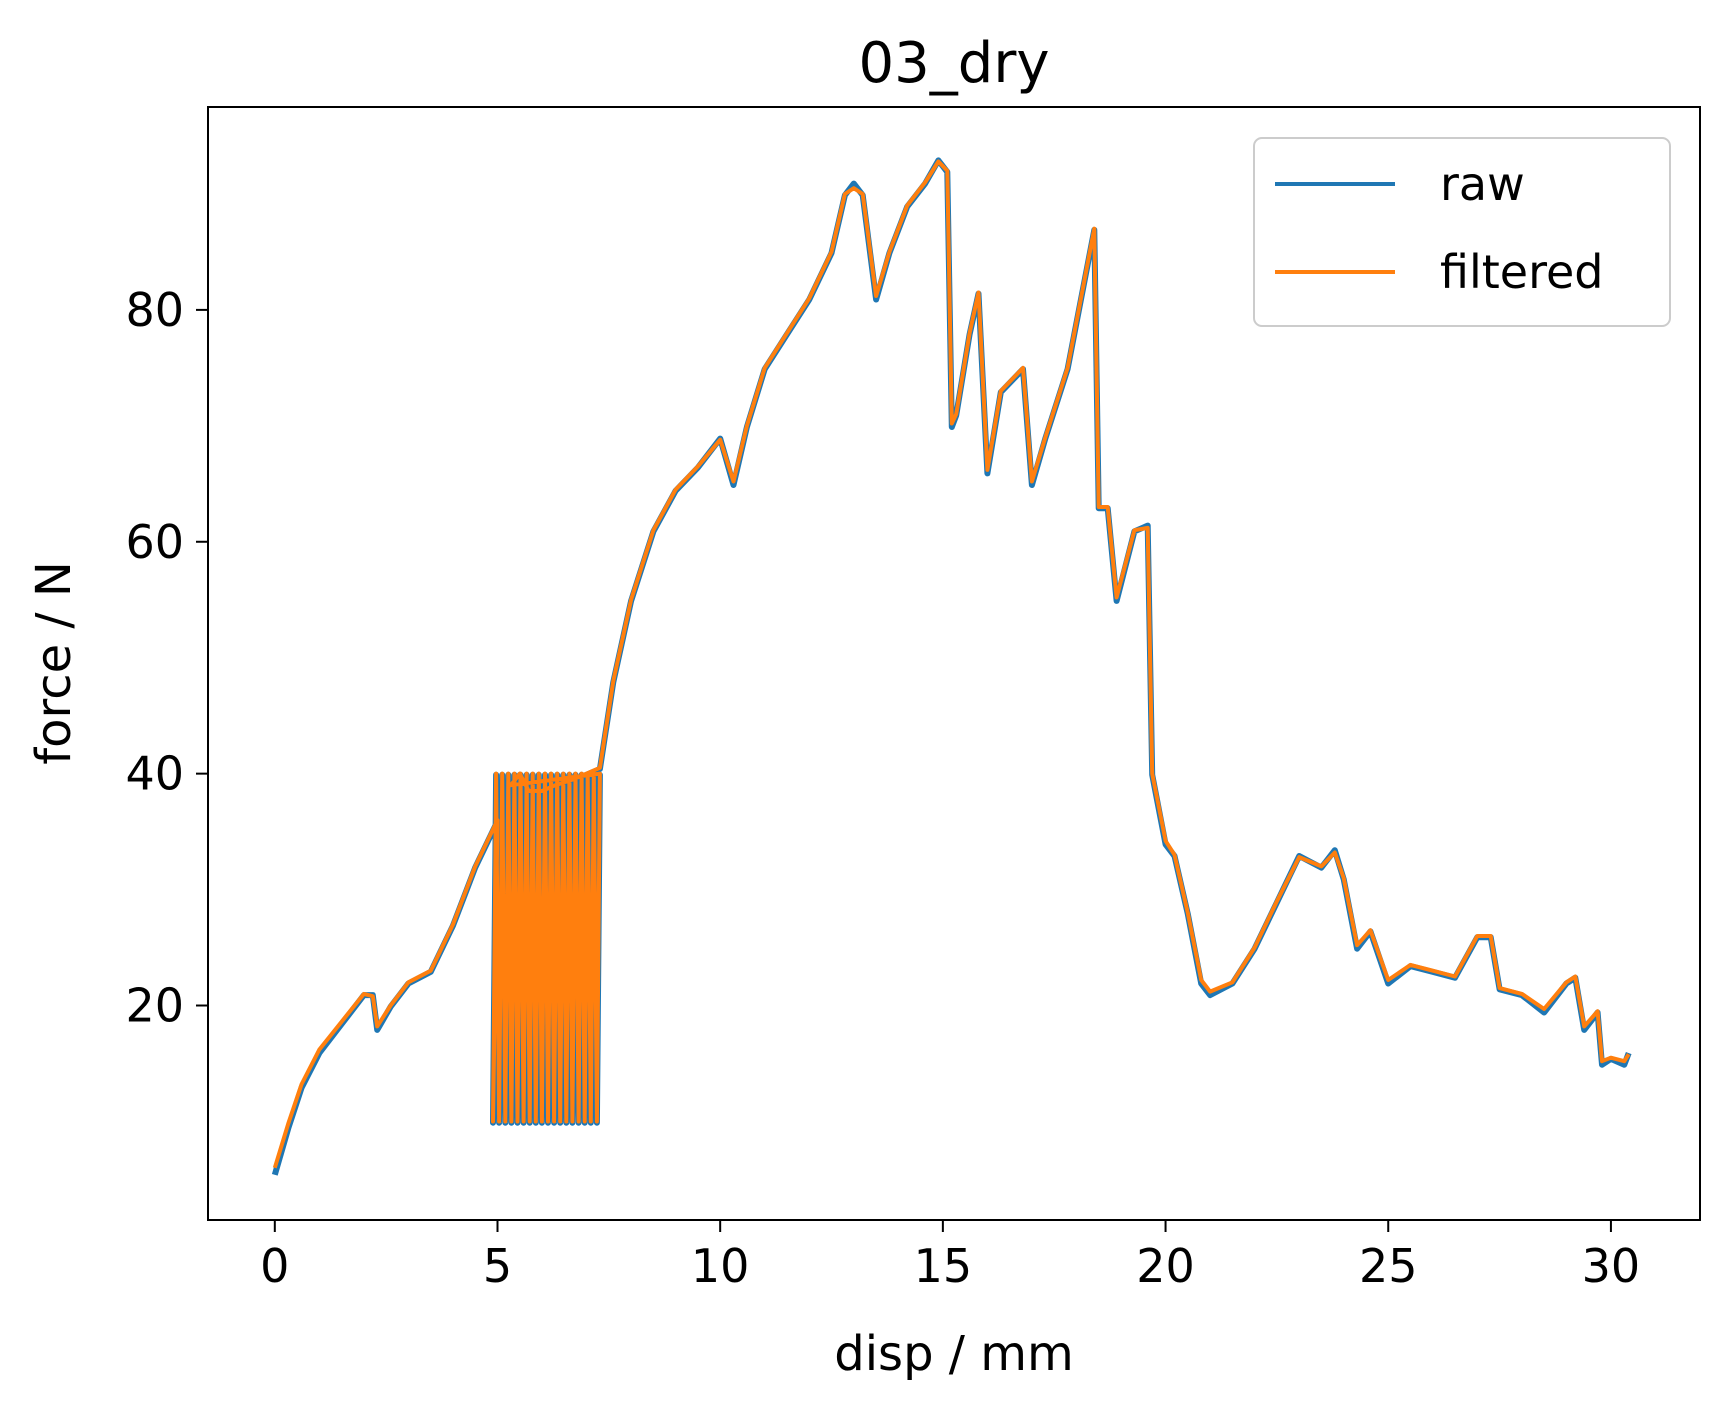 The width and height of the screenshot is (1725, 1406). What do you see at coordinates (1482, 184) in the screenshot?
I see `legend-label-raw: raw` at bounding box center [1482, 184].